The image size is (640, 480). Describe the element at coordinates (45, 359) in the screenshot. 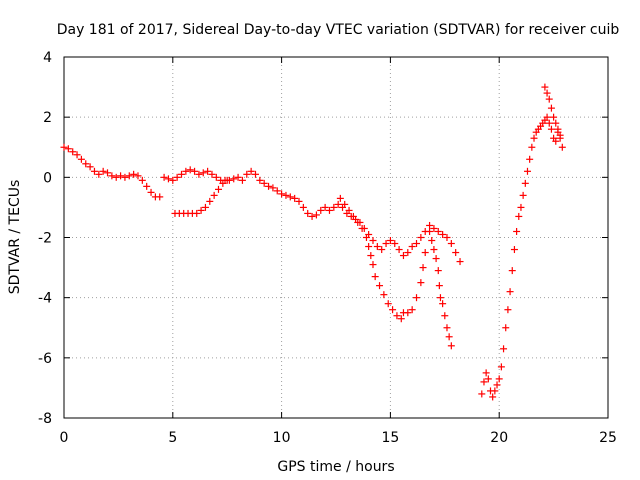

I see `y-tick-label: -6` at that location.